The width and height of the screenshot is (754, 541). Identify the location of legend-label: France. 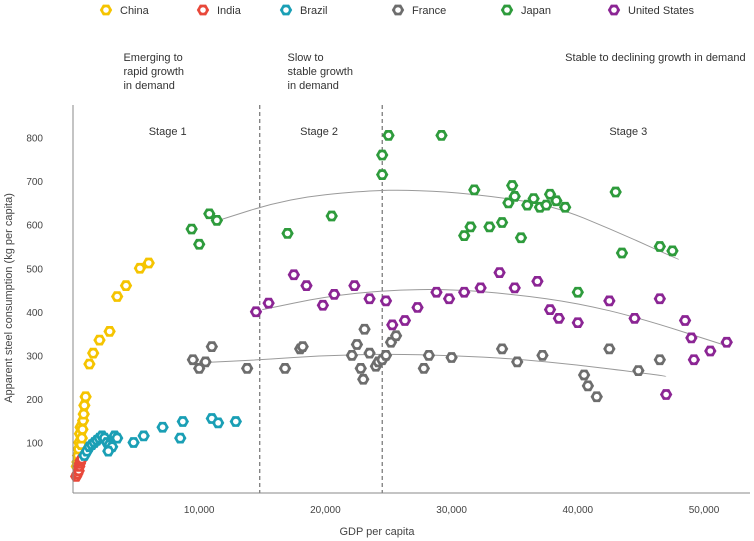
(429, 11).